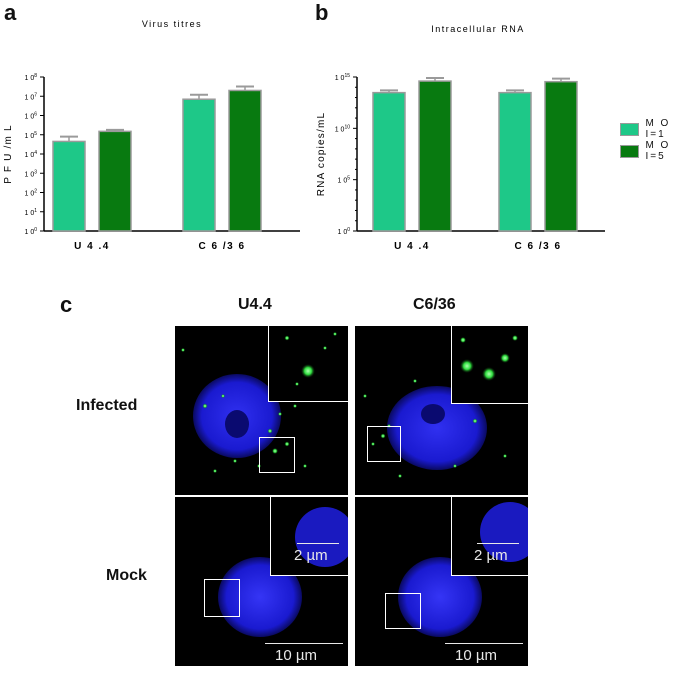 This screenshot has height=673, width=685. What do you see at coordinates (30, 116) in the screenshot?
I see `y-tick-label: 1 06` at bounding box center [30, 116].